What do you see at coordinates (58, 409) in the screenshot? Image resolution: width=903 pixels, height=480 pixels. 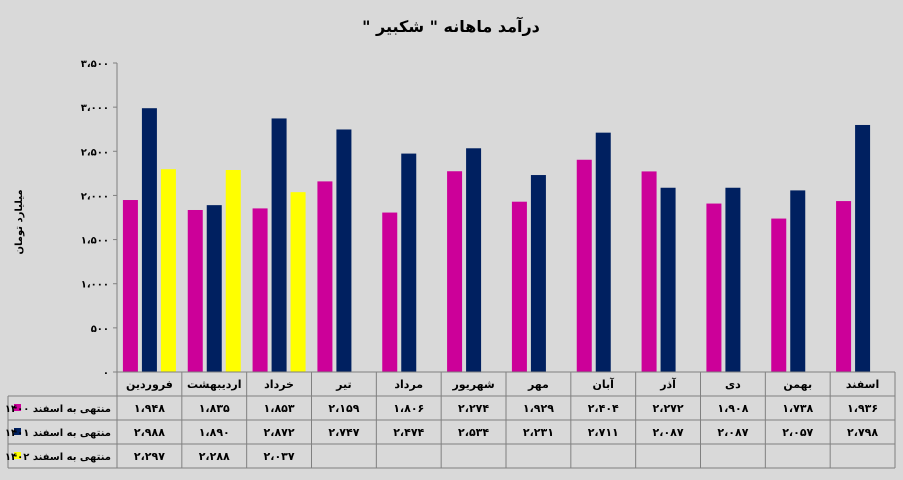 I see `legend-label: منتهی به اسفند ۱۴۰۰` at bounding box center [58, 409].